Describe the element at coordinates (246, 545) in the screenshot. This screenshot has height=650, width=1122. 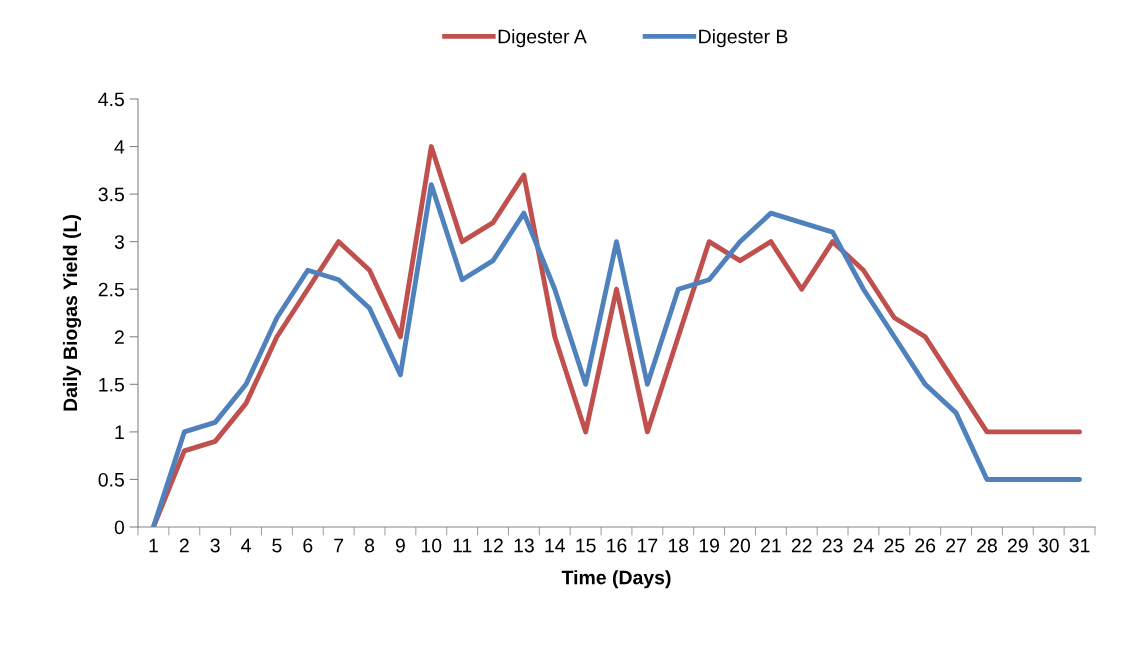
I see `x-tick-label: 4` at that location.